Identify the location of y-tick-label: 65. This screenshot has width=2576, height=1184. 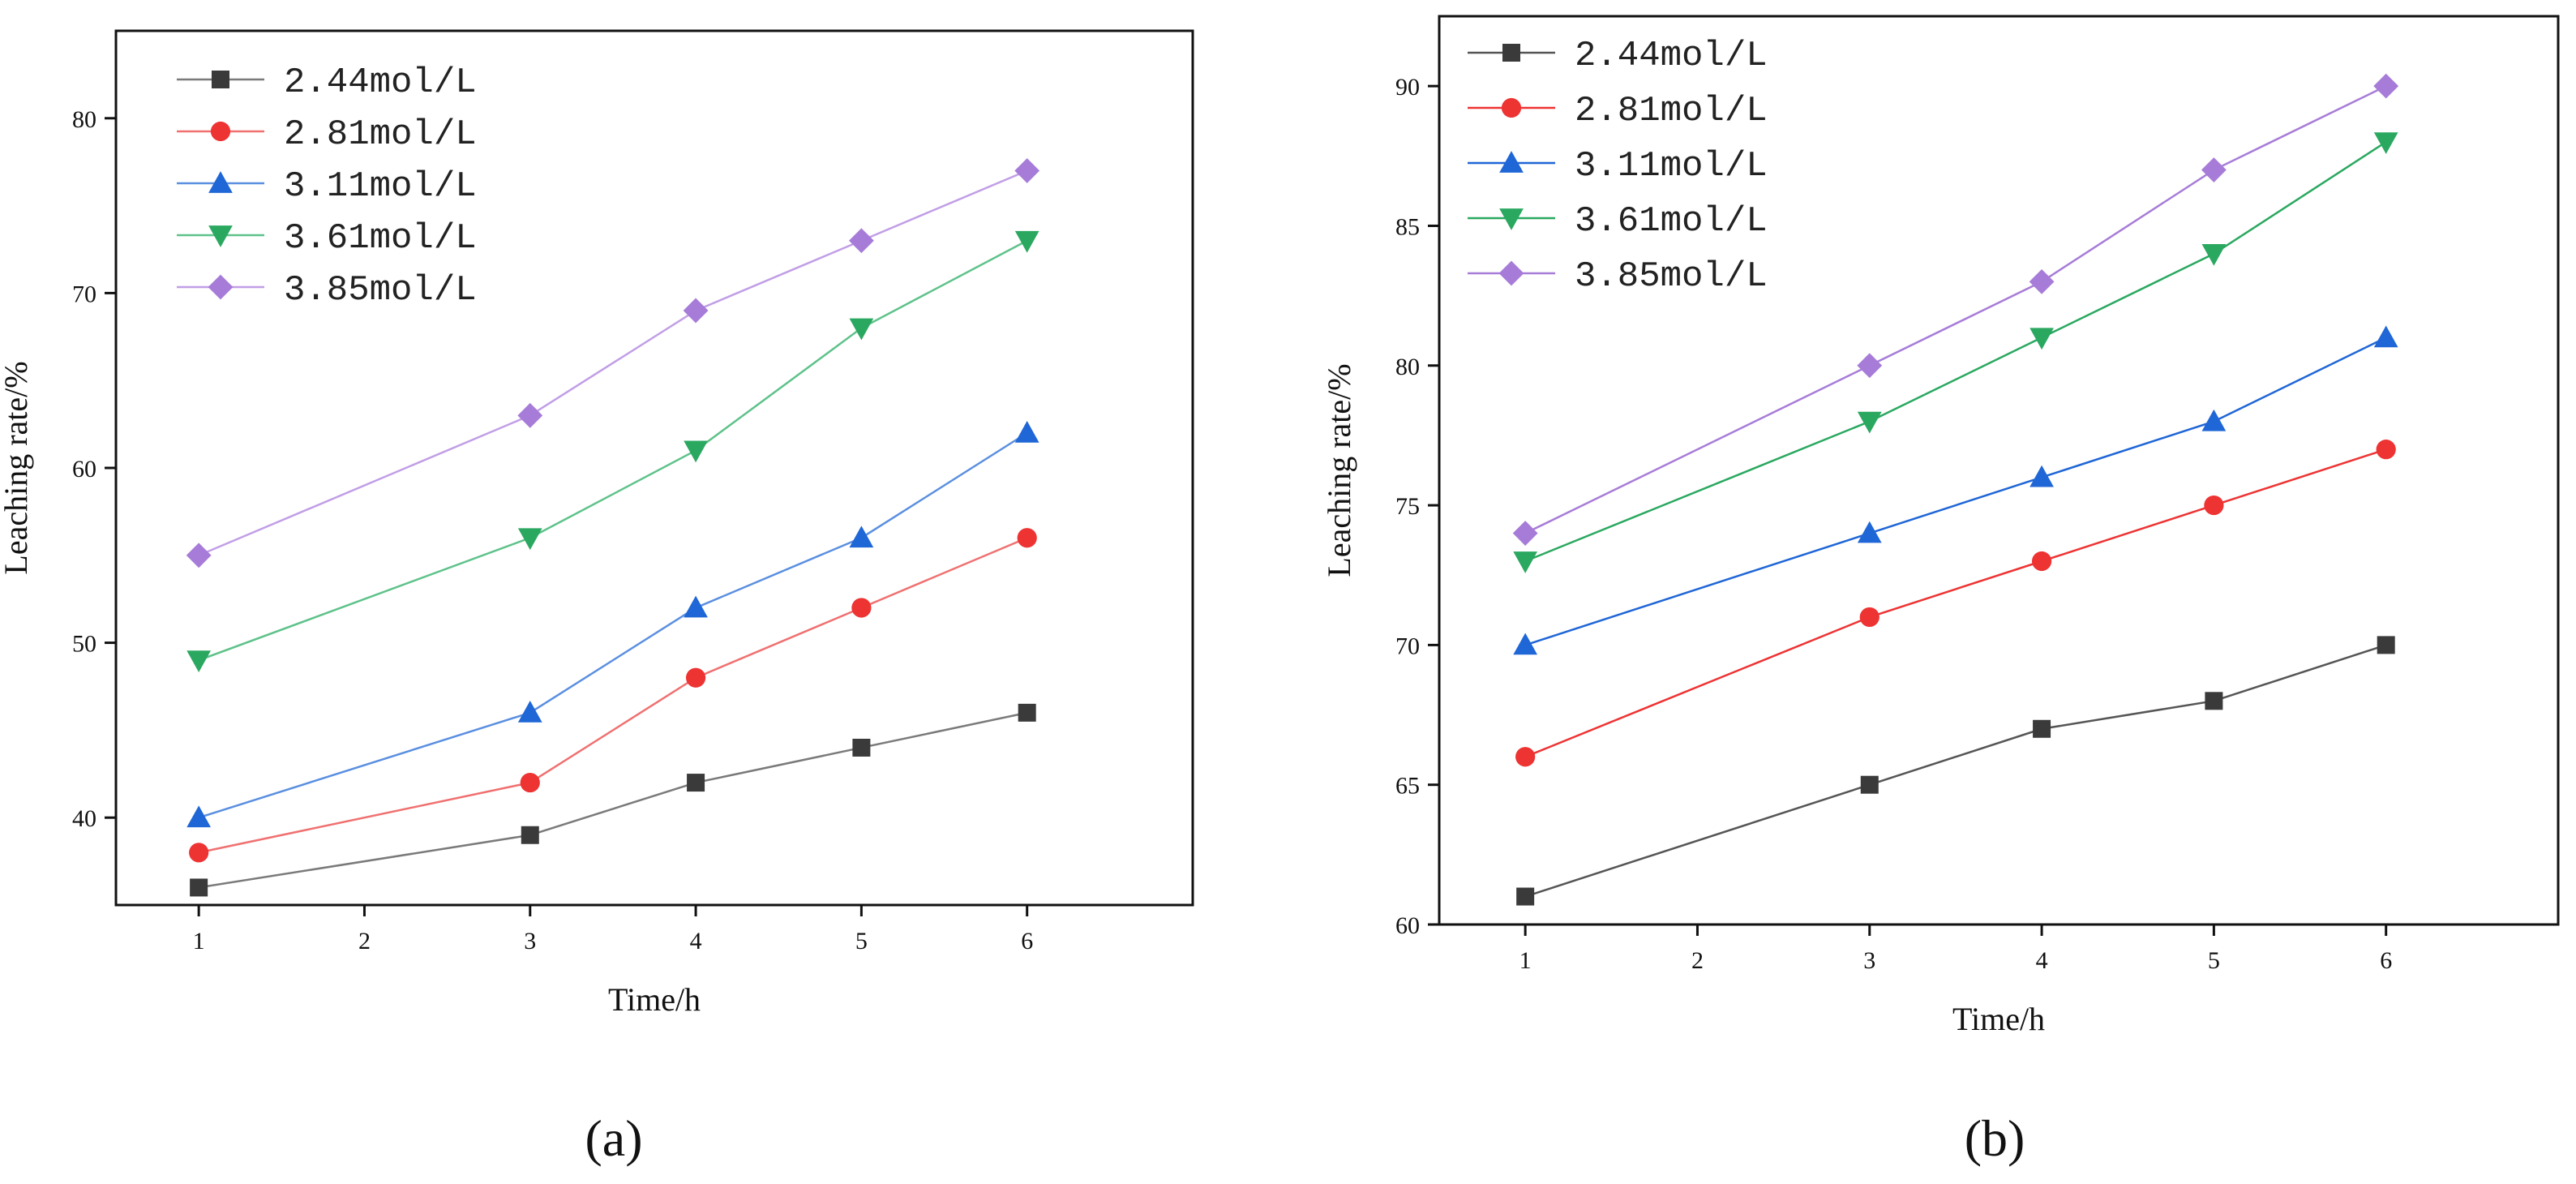
(1407, 786).